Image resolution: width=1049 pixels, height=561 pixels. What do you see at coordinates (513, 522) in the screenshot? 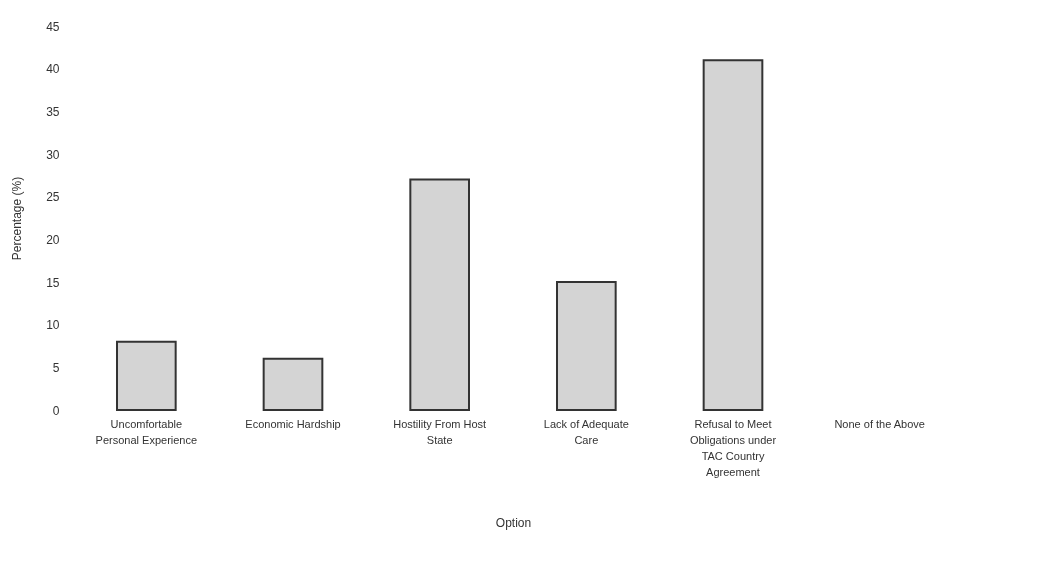
I see `x-axis-title: Option` at bounding box center [513, 522].